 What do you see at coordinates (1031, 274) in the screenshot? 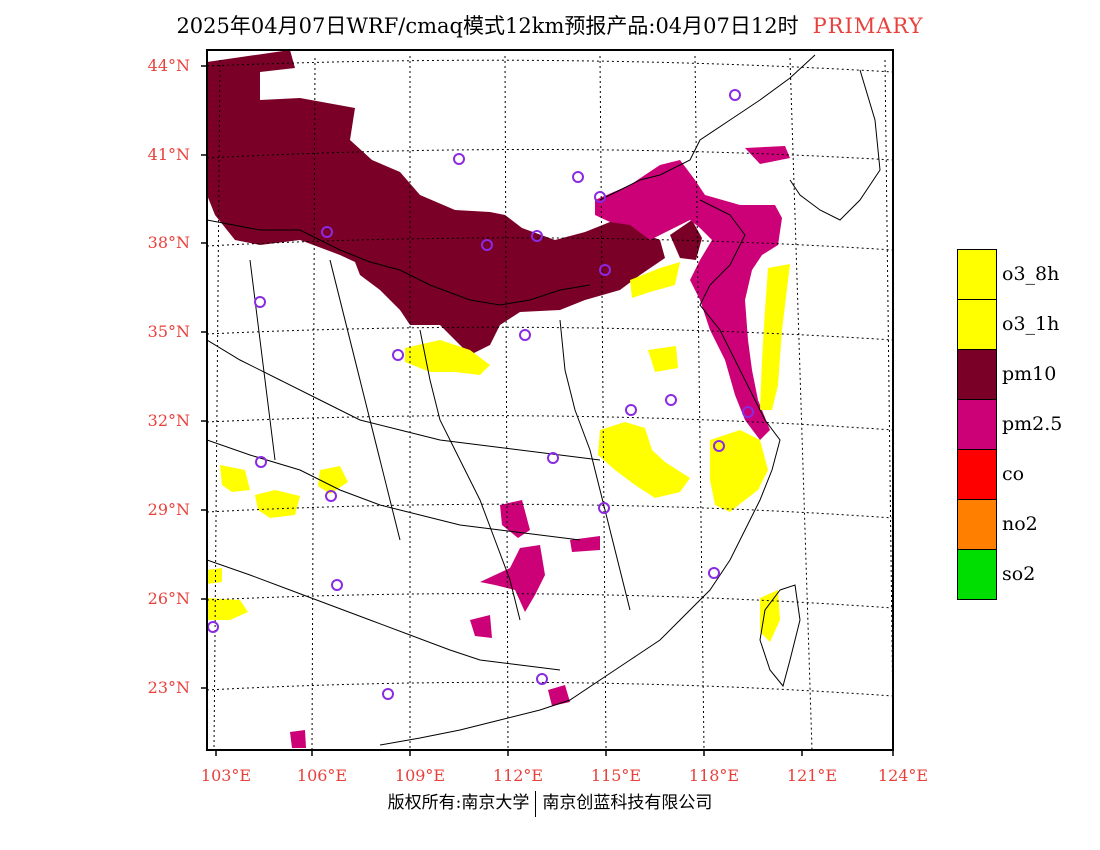
I see `legend-label-o3-8h: o3_8h` at bounding box center [1031, 274].